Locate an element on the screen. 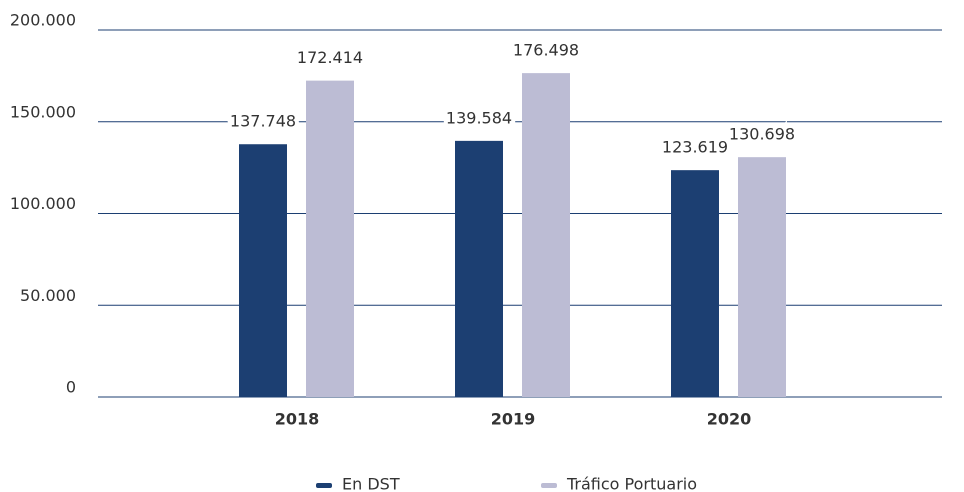 This screenshot has width=964, height=492. value-label: 137.748 is located at coordinates (263, 121).